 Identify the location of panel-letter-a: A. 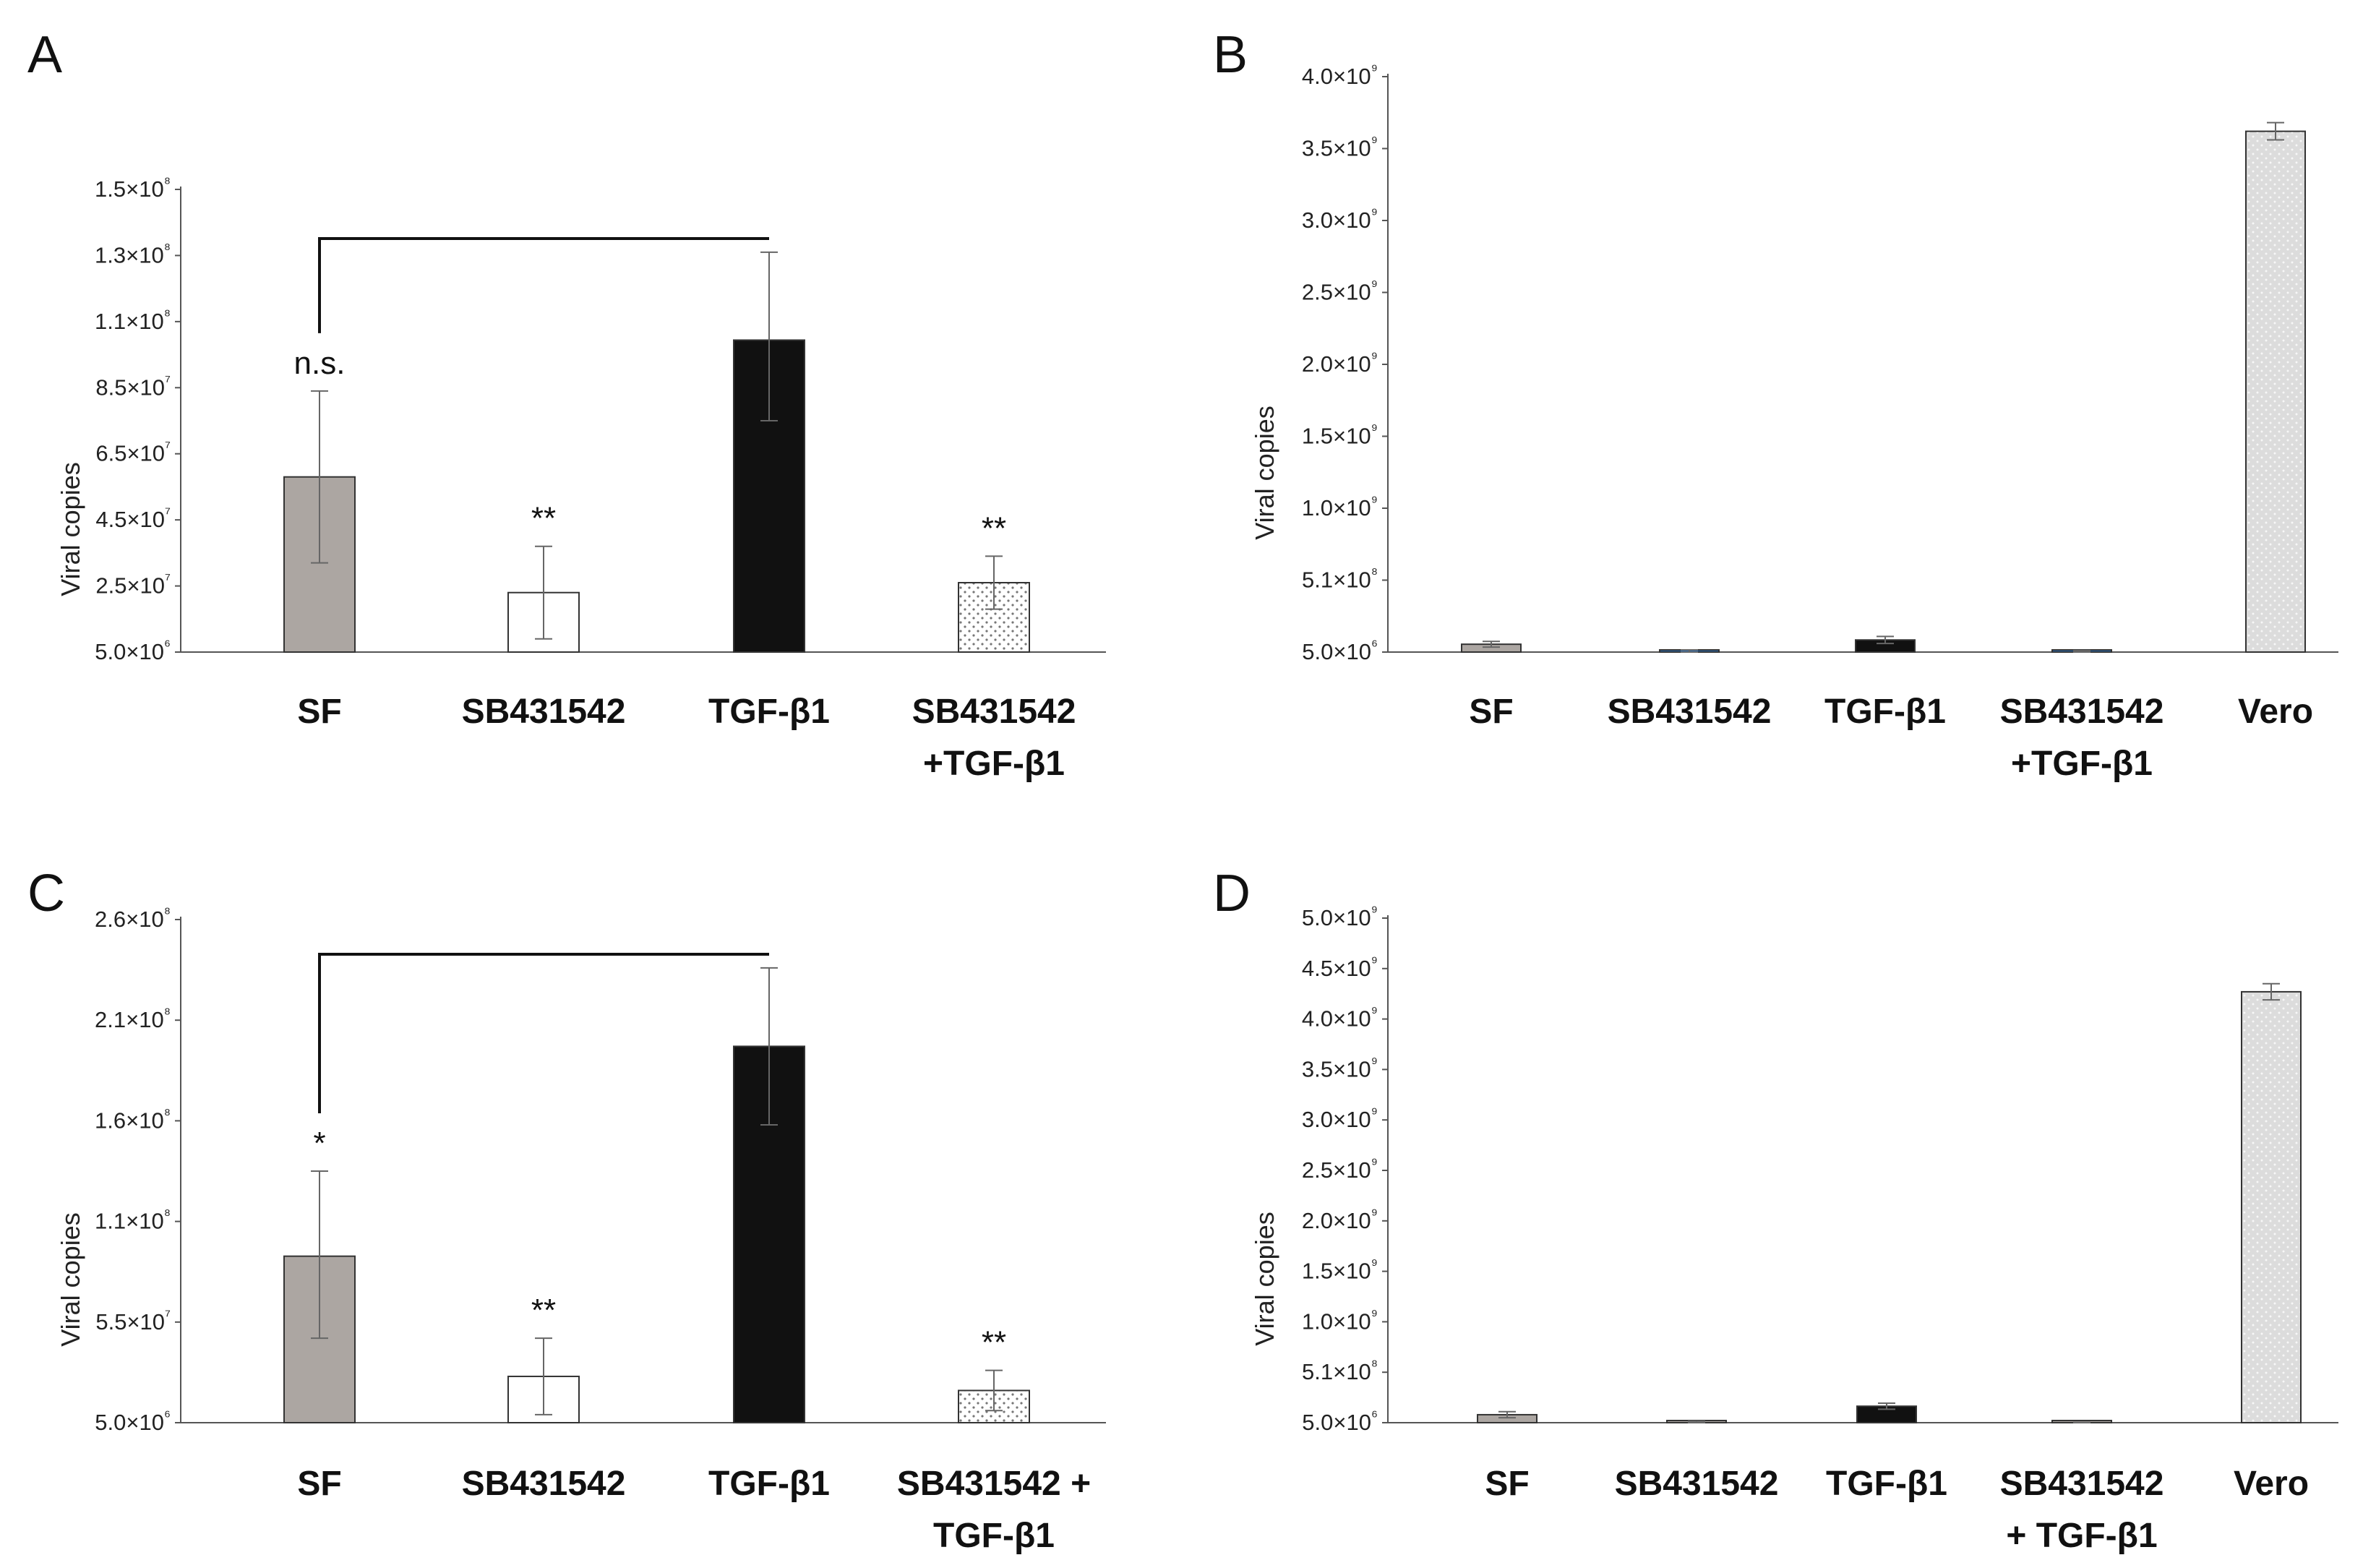
(44, 55).